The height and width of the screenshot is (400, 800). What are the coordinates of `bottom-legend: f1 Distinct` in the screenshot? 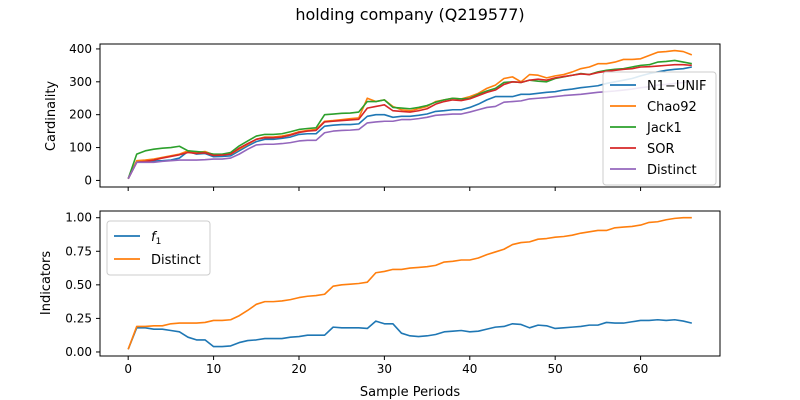 It's located at (158, 248).